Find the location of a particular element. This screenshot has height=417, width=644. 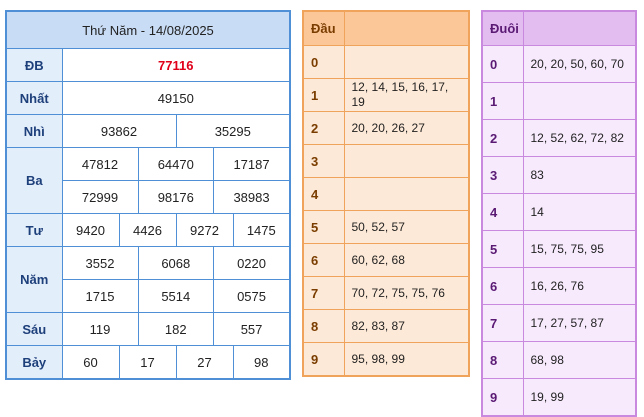

dau-row: 8 82, 83, 87 is located at coordinates (386, 326).